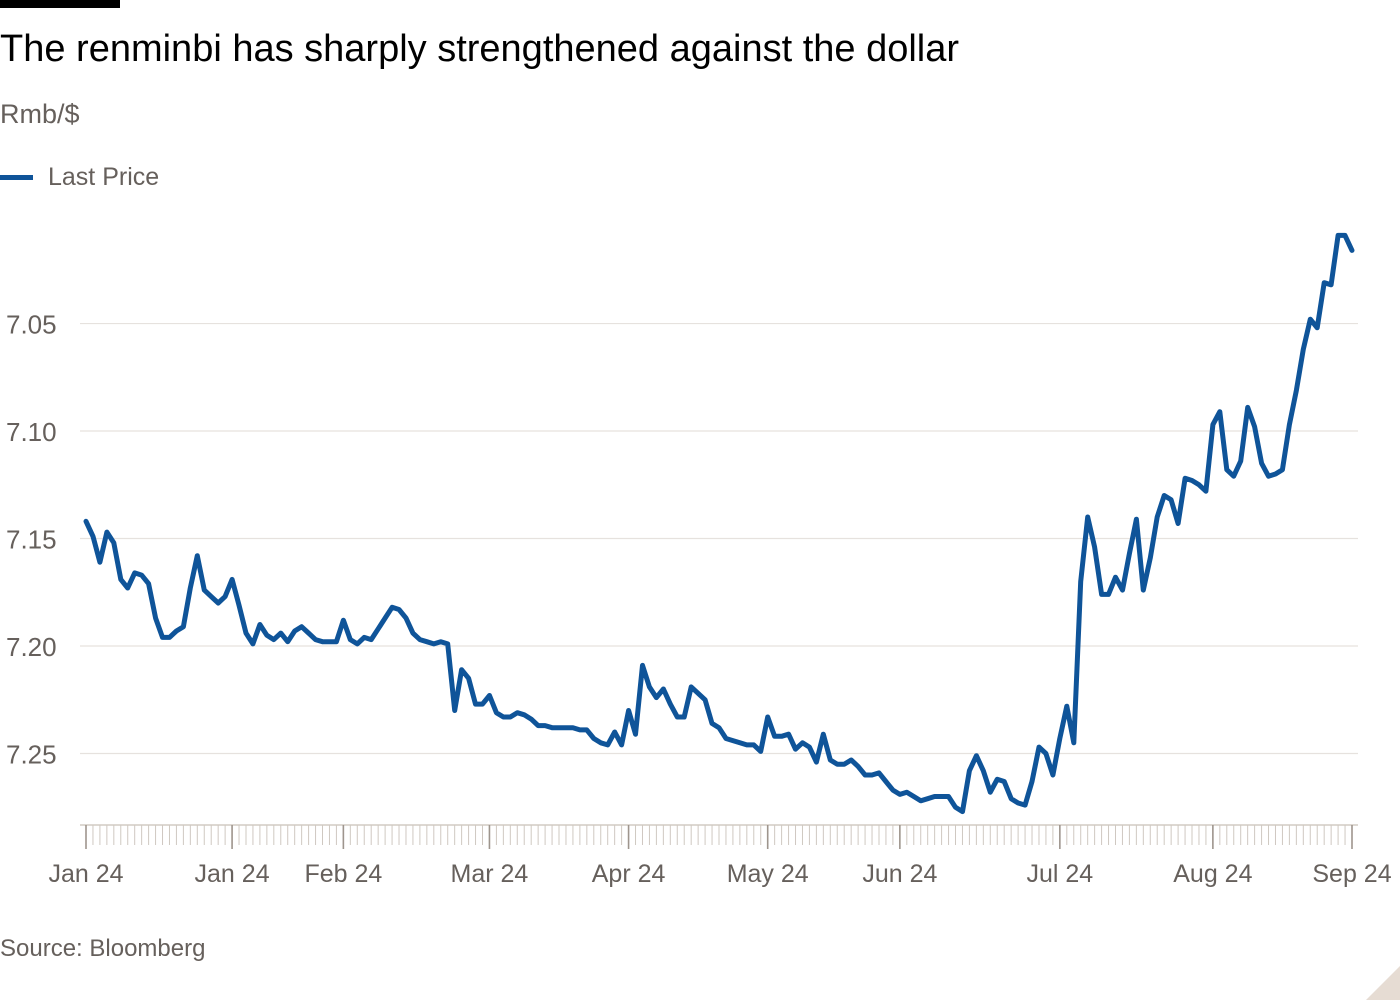  I want to click on chart-subtitle: Rmb/$, so click(40, 114).